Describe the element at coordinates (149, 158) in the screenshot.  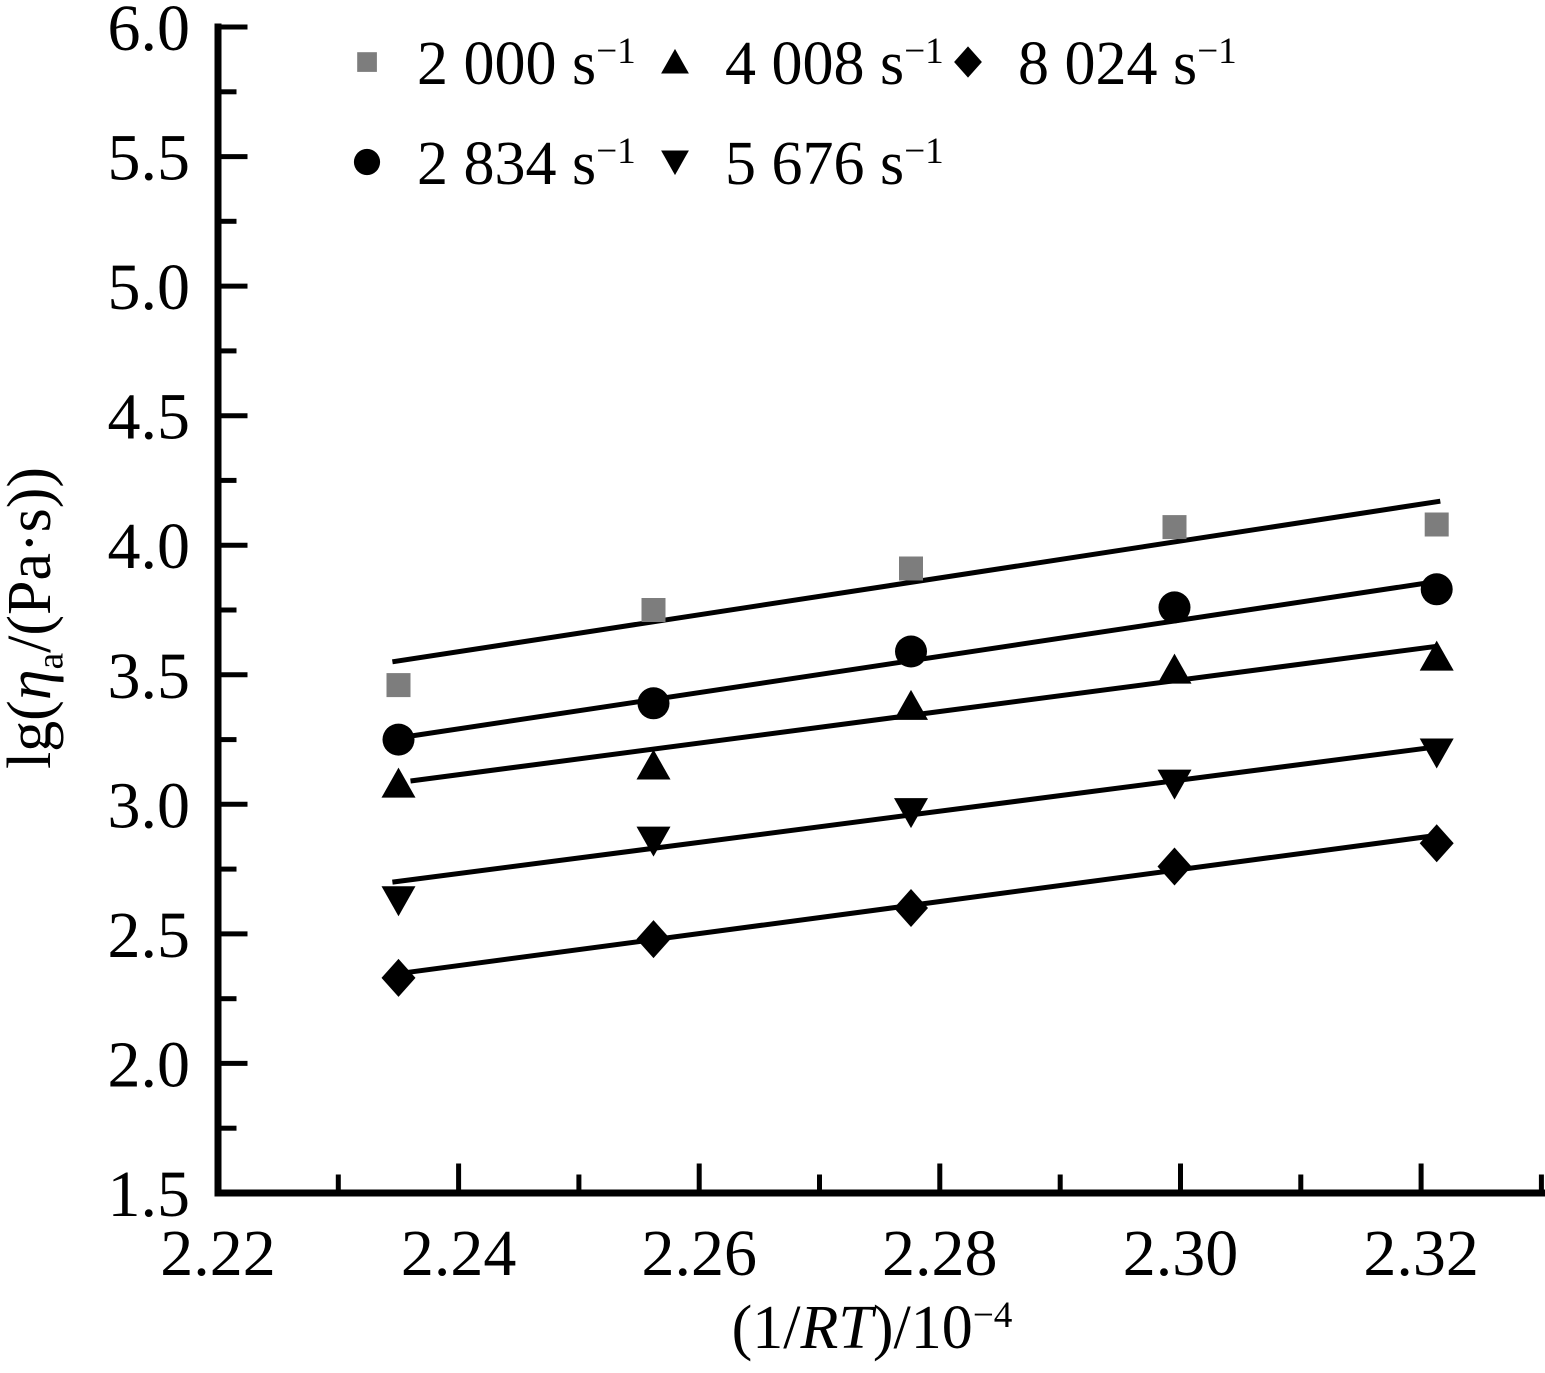
I see `y-axis-tick-label: 5.5` at that location.